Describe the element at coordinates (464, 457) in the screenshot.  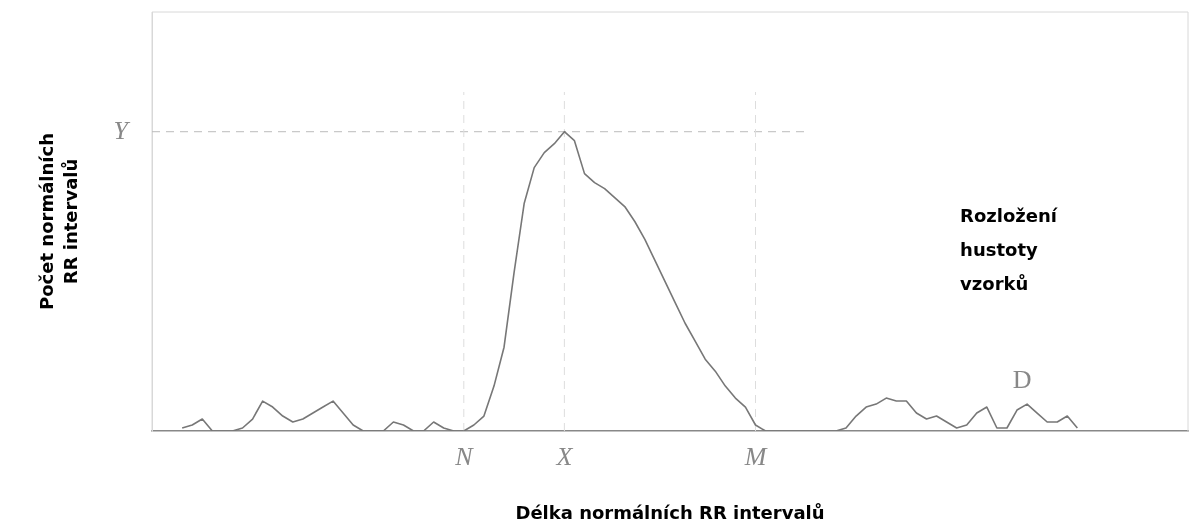
I see `x-tick-label: N` at that location.